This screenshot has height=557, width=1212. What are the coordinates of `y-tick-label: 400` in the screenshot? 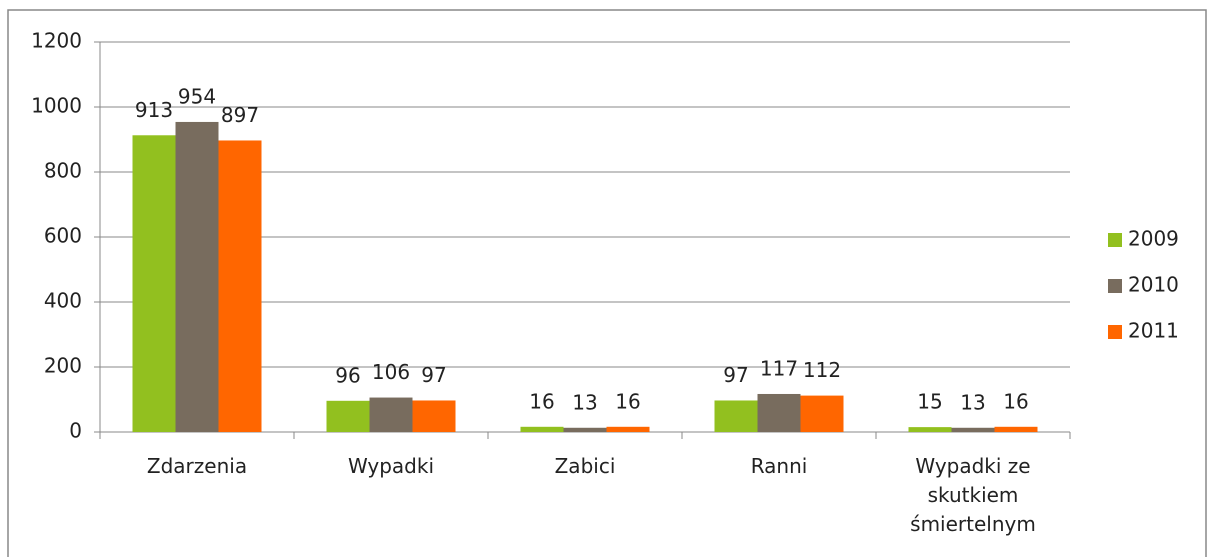 It's located at (63, 301).